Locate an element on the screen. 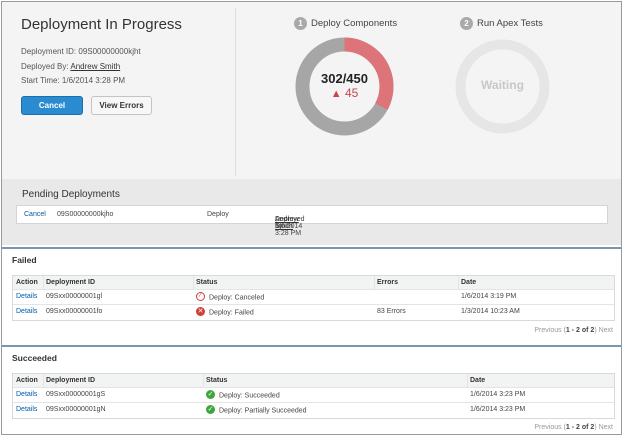 Image resolution: width=624 pixels, height=437 pixels. deployment-status-text: Deploy: Partially Succeeded is located at coordinates (263, 411).